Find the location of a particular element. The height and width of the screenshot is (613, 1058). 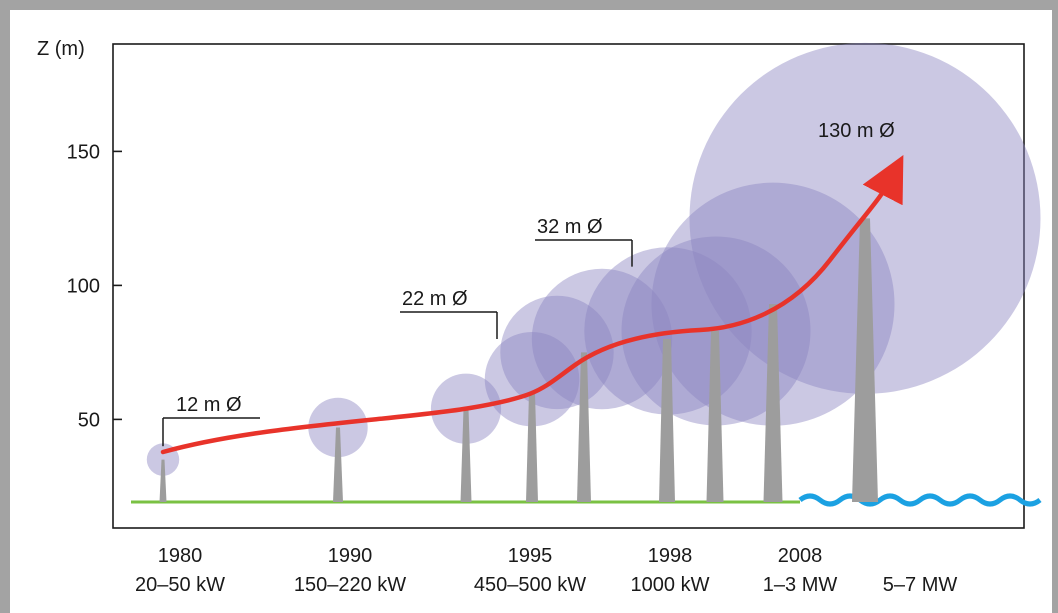

x-tick-power: 5–7 MW is located at coordinates (920, 585).